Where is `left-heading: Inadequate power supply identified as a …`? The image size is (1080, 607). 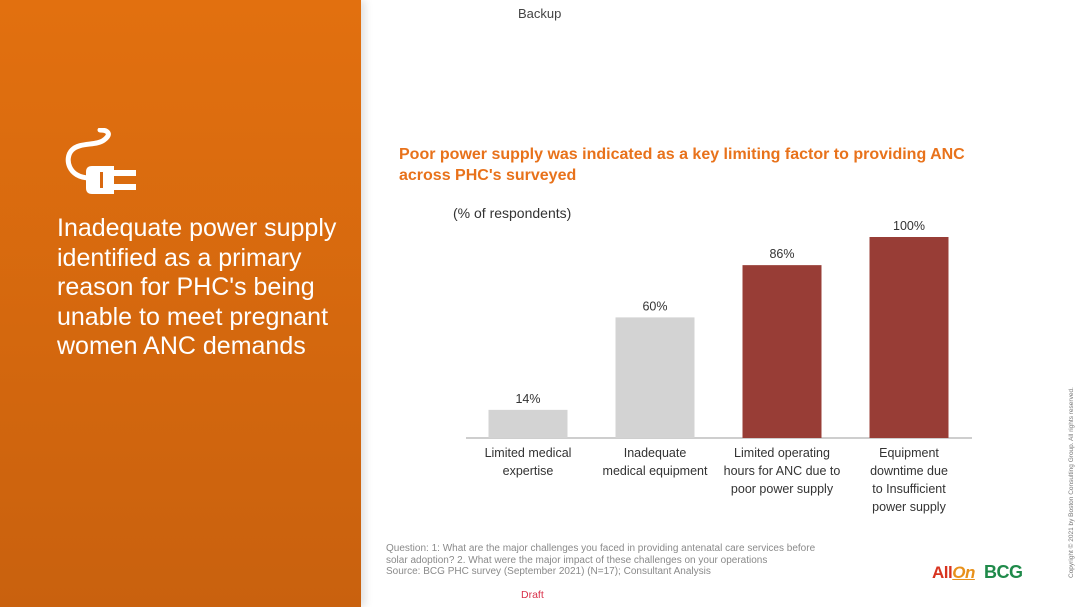 left-heading: Inadequate power supply identified as a … is located at coordinates (197, 287).